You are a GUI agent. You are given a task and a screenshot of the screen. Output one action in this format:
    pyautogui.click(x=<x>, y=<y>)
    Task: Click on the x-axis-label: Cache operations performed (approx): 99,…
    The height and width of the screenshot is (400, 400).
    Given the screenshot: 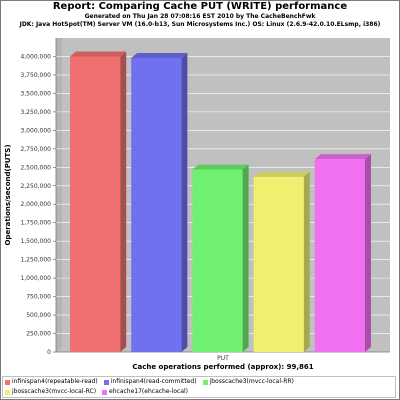 What is the action you would take?
    pyautogui.click(x=222, y=367)
    